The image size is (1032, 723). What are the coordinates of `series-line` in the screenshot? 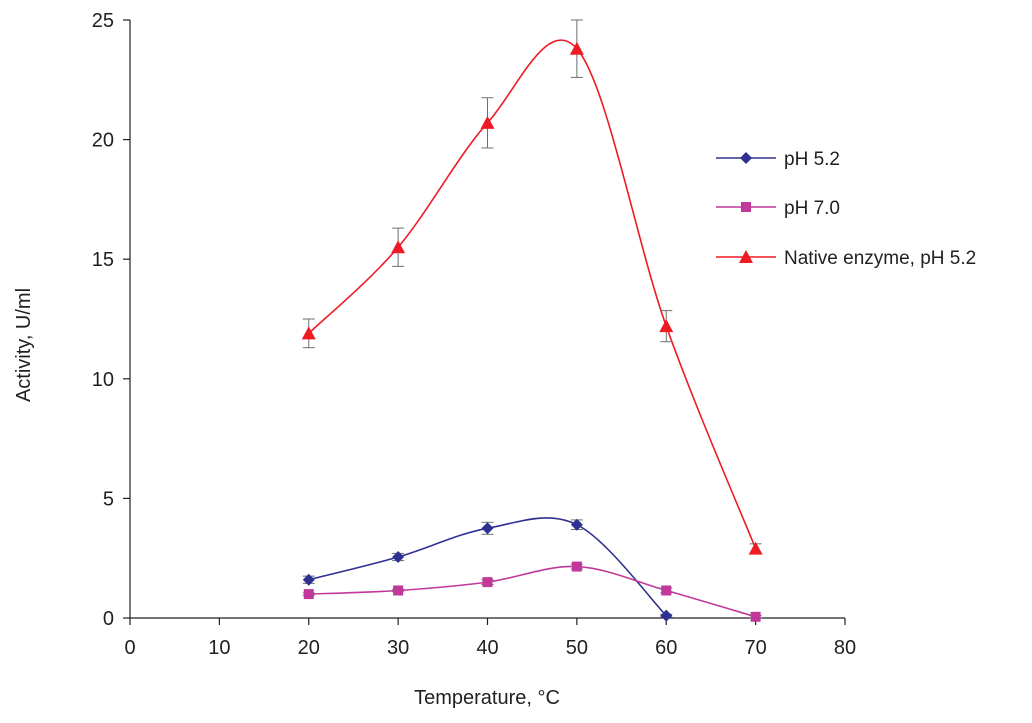 It's located at (532, 591).